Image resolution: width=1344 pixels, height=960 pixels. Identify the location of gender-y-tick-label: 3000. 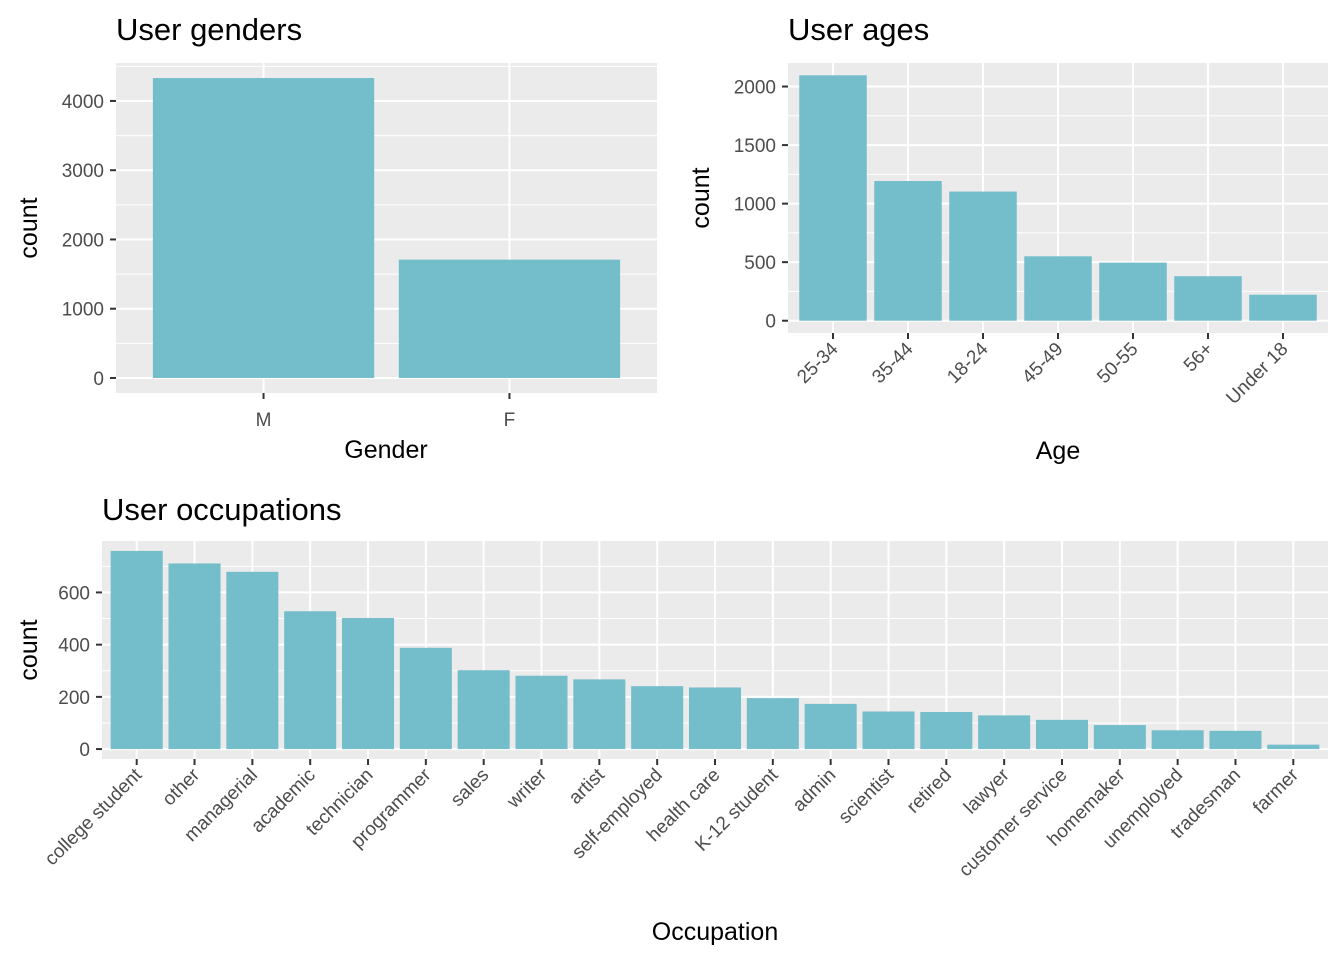
(83, 171).